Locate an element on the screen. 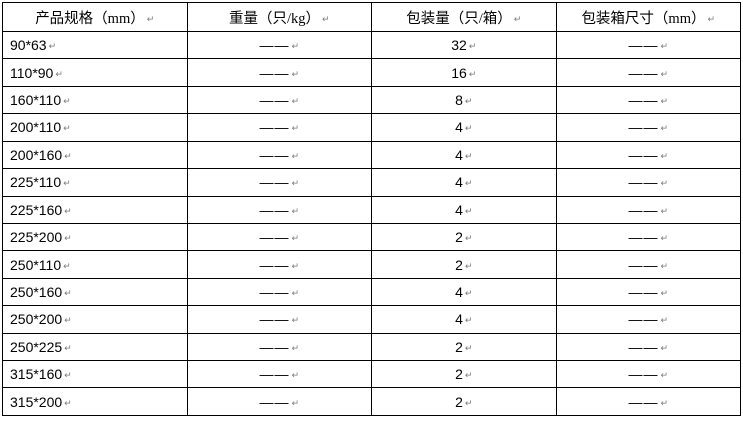 This screenshot has width=743, height=423. cell-spec: 250*200 ↵ is located at coordinates (95, 319).